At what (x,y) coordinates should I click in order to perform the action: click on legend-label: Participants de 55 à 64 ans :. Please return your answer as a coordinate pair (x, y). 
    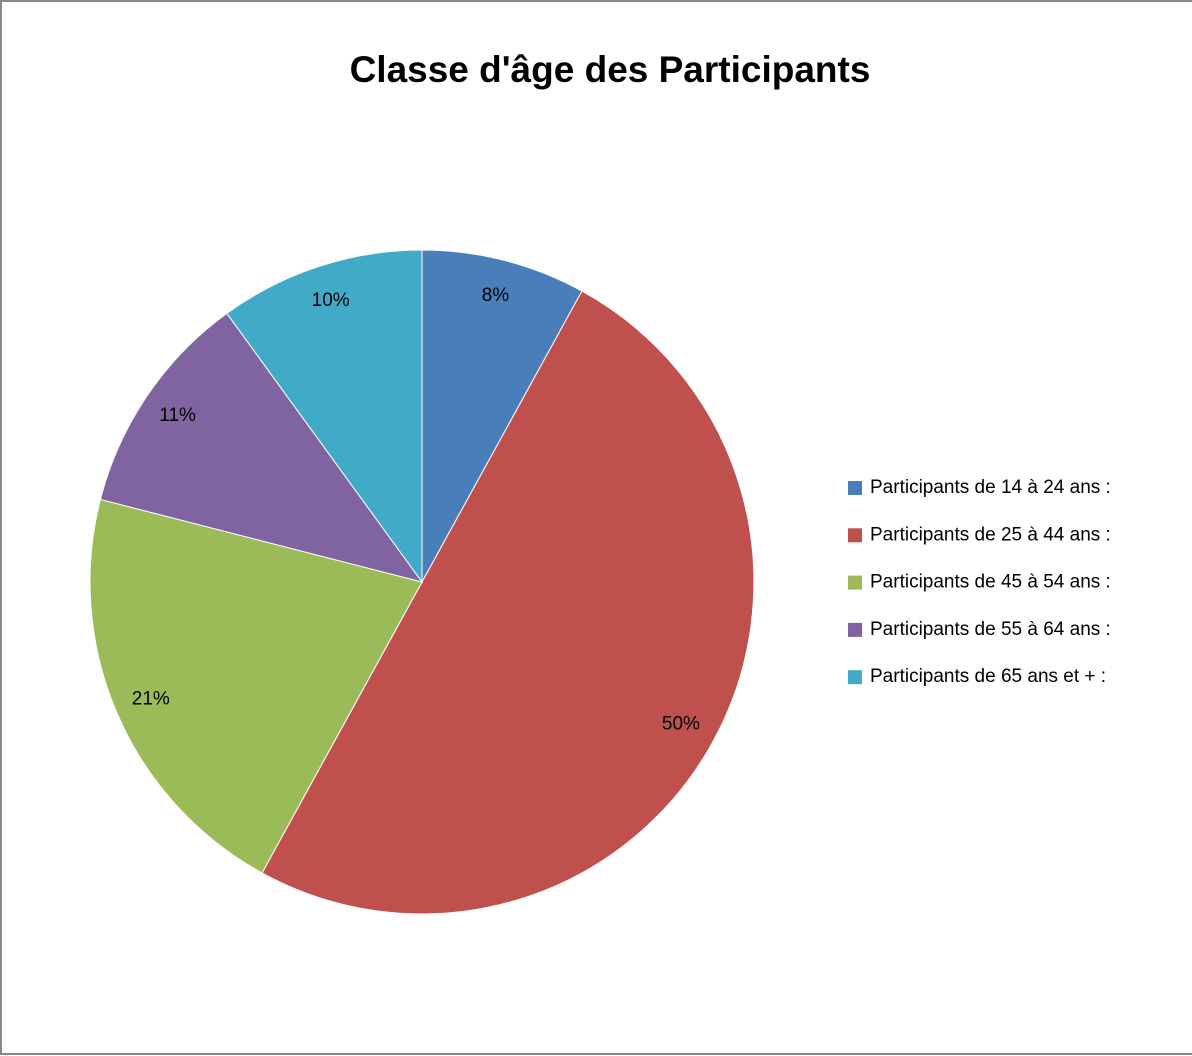
    Looking at the image, I should click on (990, 629).